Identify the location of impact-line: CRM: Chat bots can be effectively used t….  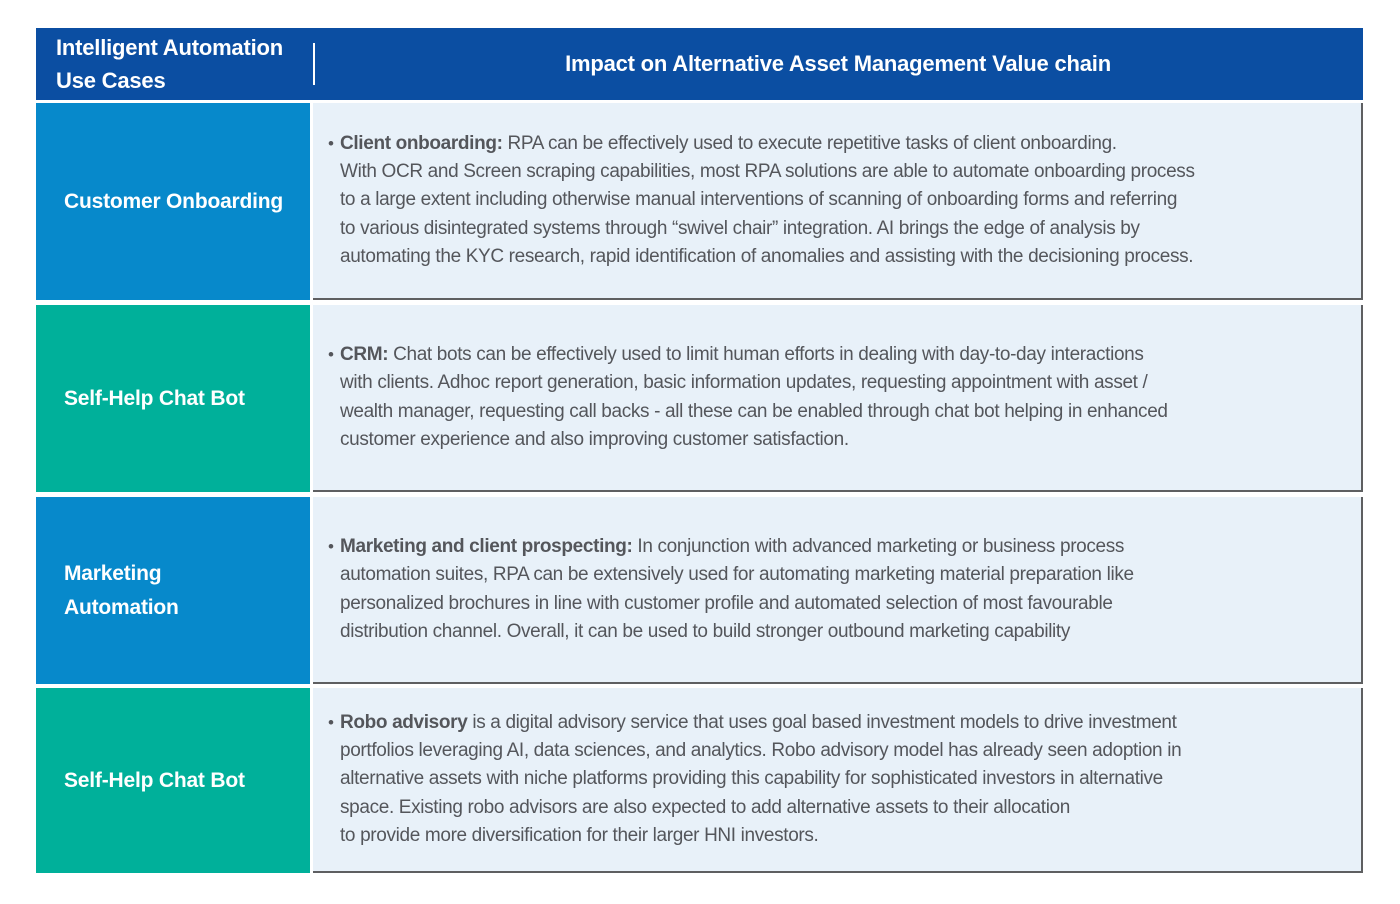
(742, 355).